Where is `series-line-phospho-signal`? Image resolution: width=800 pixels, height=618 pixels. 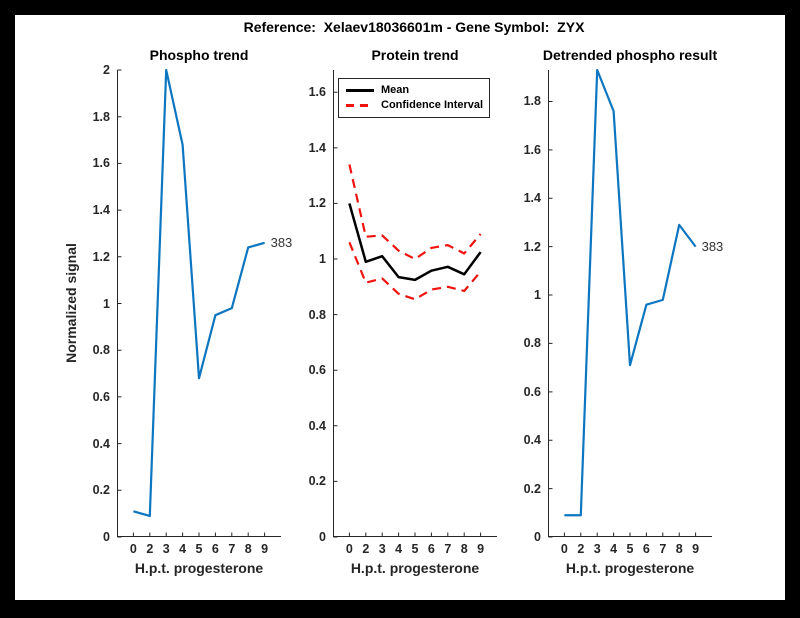 series-line-phospho-signal is located at coordinates (199, 293).